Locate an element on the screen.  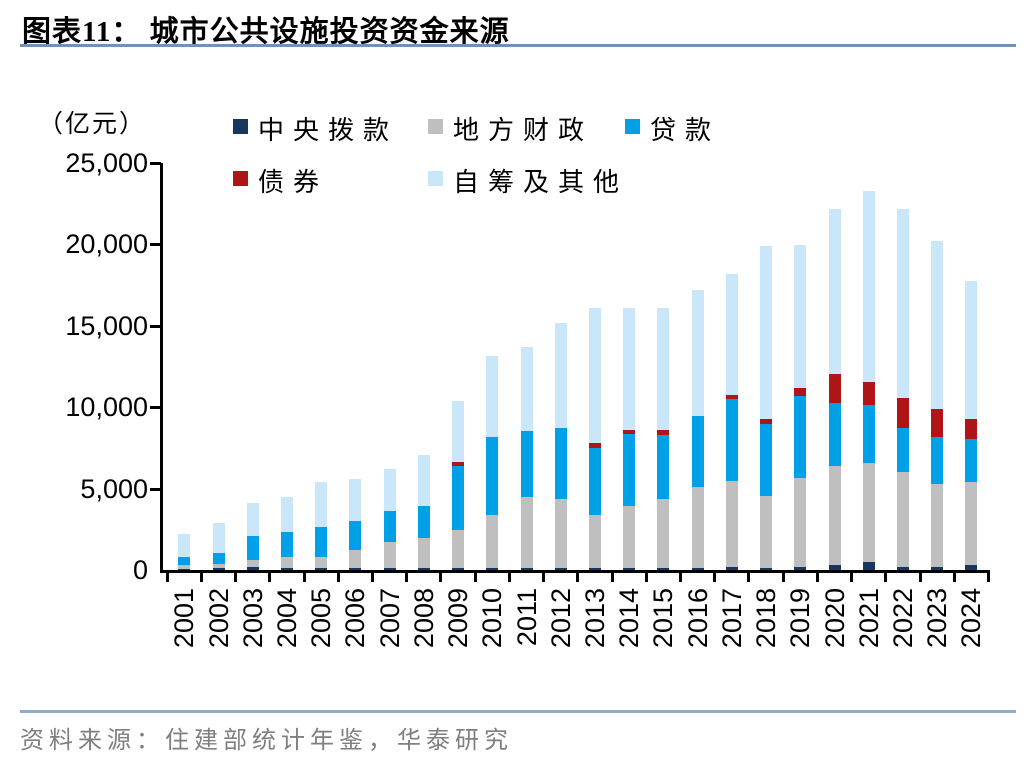
x-tick-label: 2023 is located at coordinates (937, 618).